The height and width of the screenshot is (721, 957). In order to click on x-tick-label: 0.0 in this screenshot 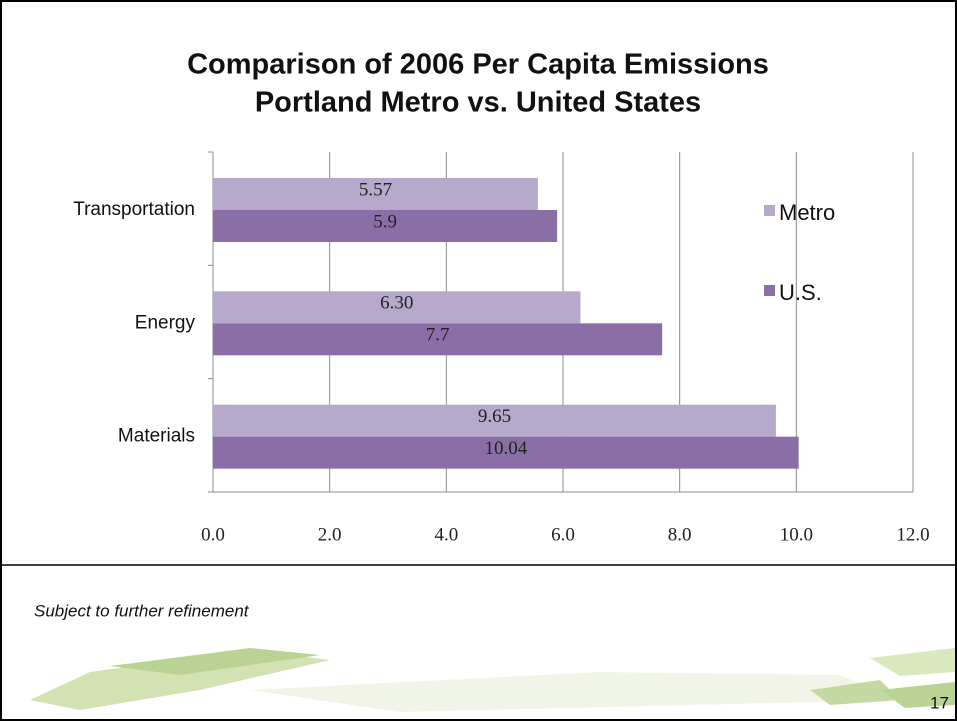, I will do `click(213, 534)`.